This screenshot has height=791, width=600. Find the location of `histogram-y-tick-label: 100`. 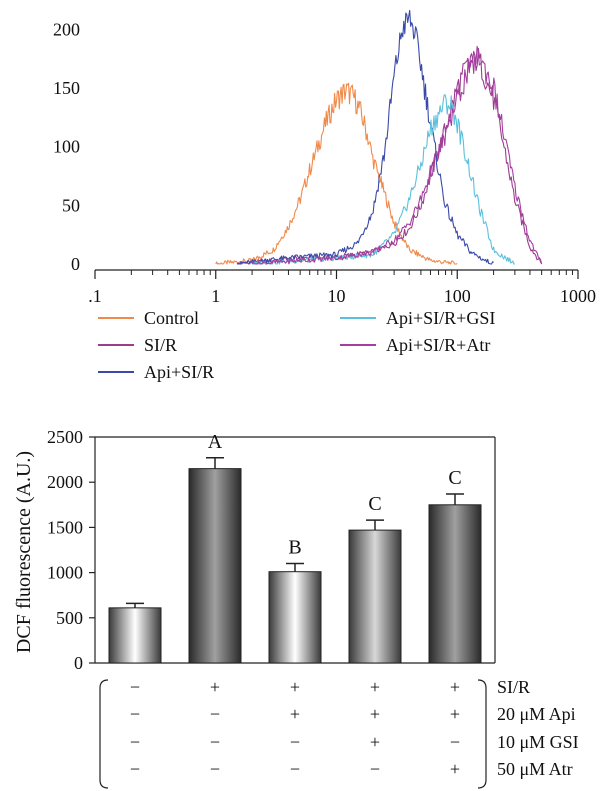

histogram-y-tick-label: 100 is located at coordinates (66, 147).